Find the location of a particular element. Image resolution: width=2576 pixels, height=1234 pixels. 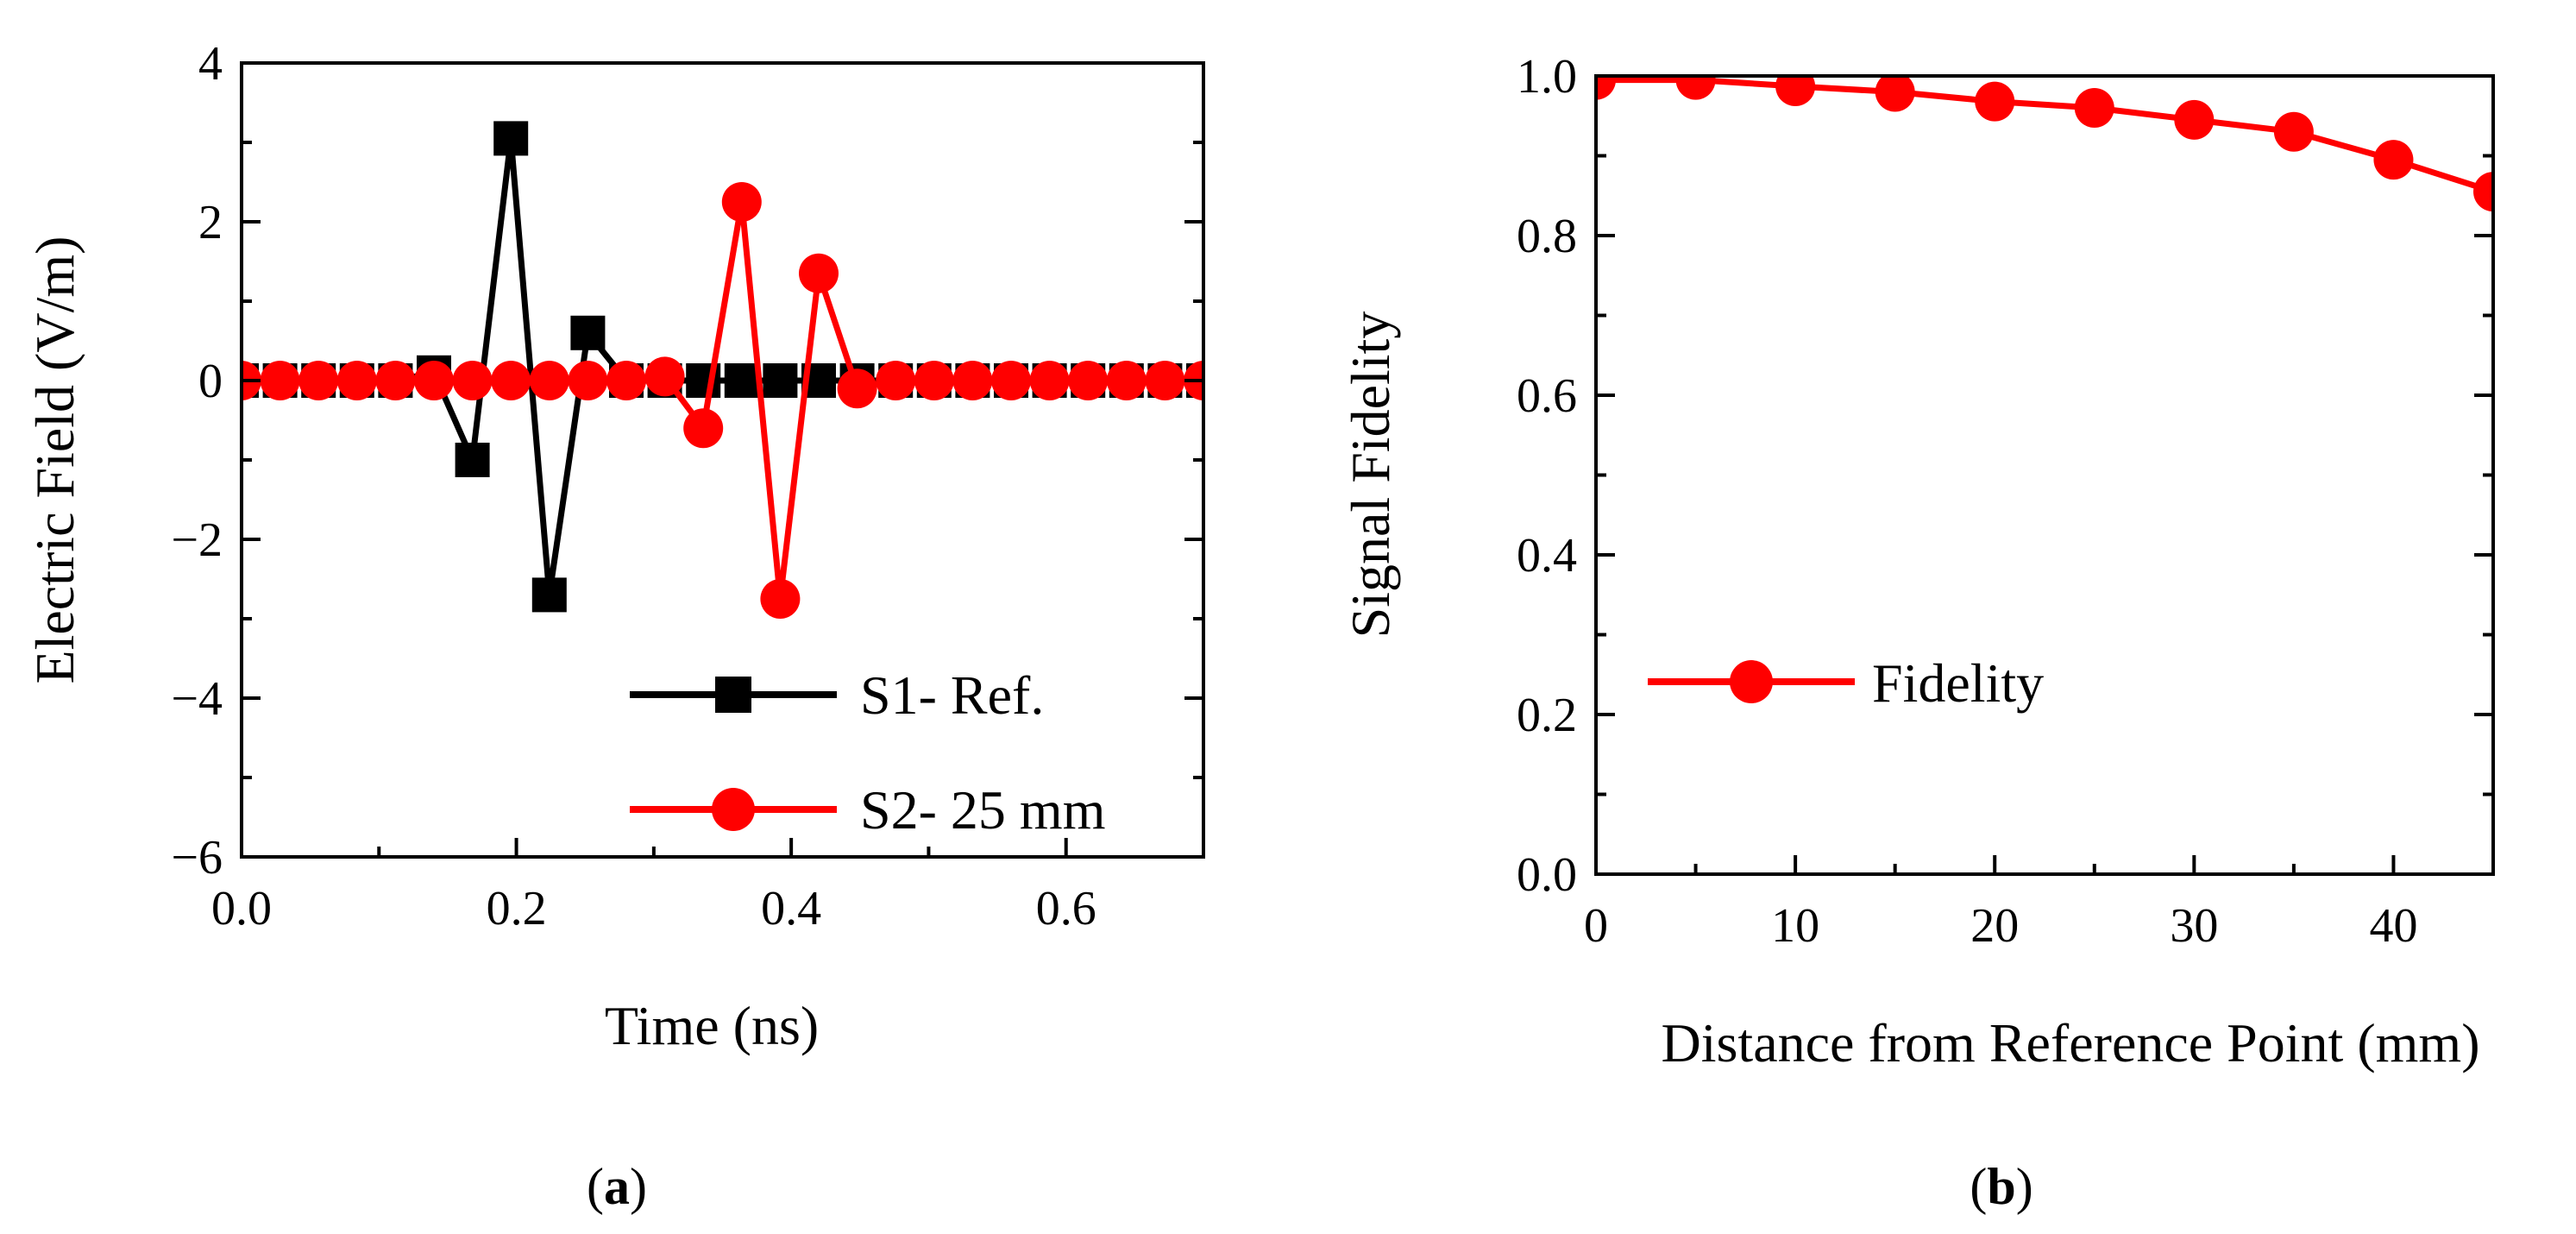

caption-b-letter: b is located at coordinates (2001, 1186).